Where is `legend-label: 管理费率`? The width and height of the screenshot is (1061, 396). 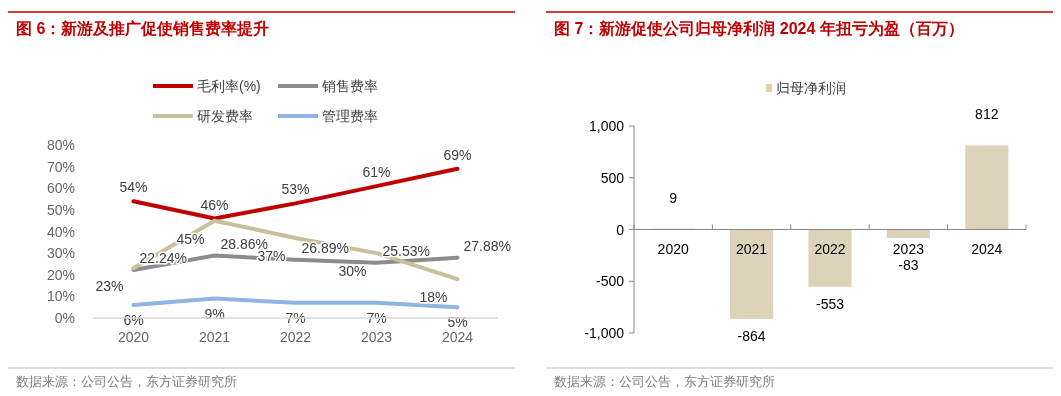 legend-label: 管理费率 is located at coordinates (350, 116).